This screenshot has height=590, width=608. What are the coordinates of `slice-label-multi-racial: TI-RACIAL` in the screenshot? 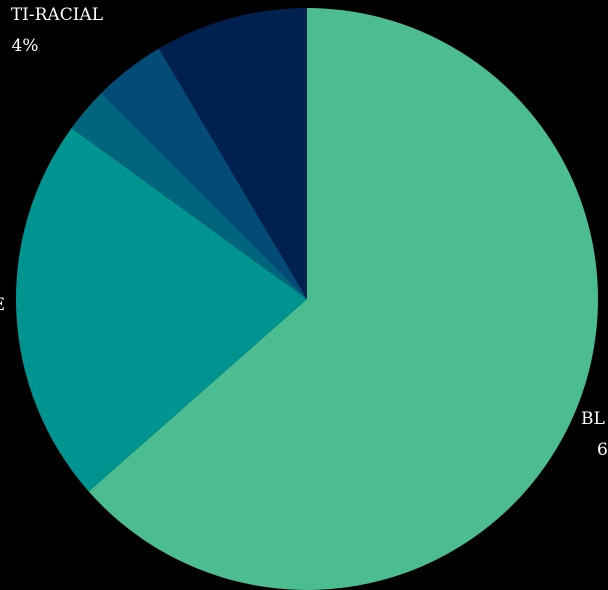 It's located at (57, 15).